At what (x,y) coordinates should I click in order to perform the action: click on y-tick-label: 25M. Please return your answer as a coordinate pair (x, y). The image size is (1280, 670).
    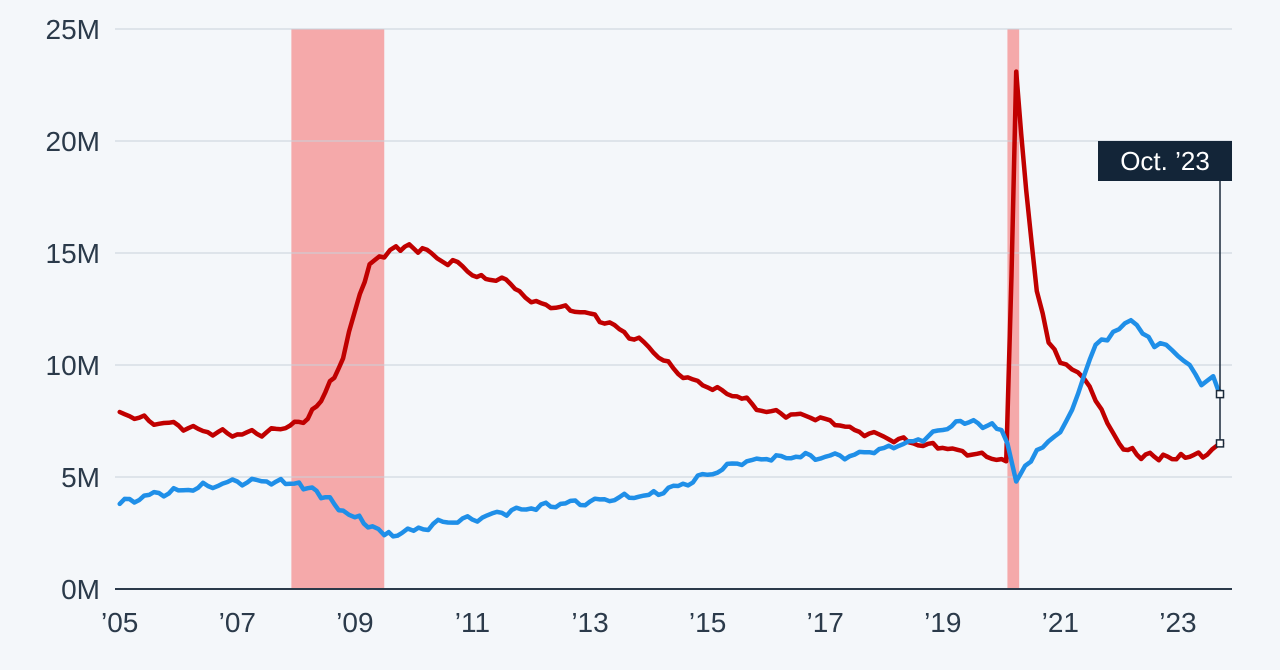
    Looking at the image, I should click on (73, 29).